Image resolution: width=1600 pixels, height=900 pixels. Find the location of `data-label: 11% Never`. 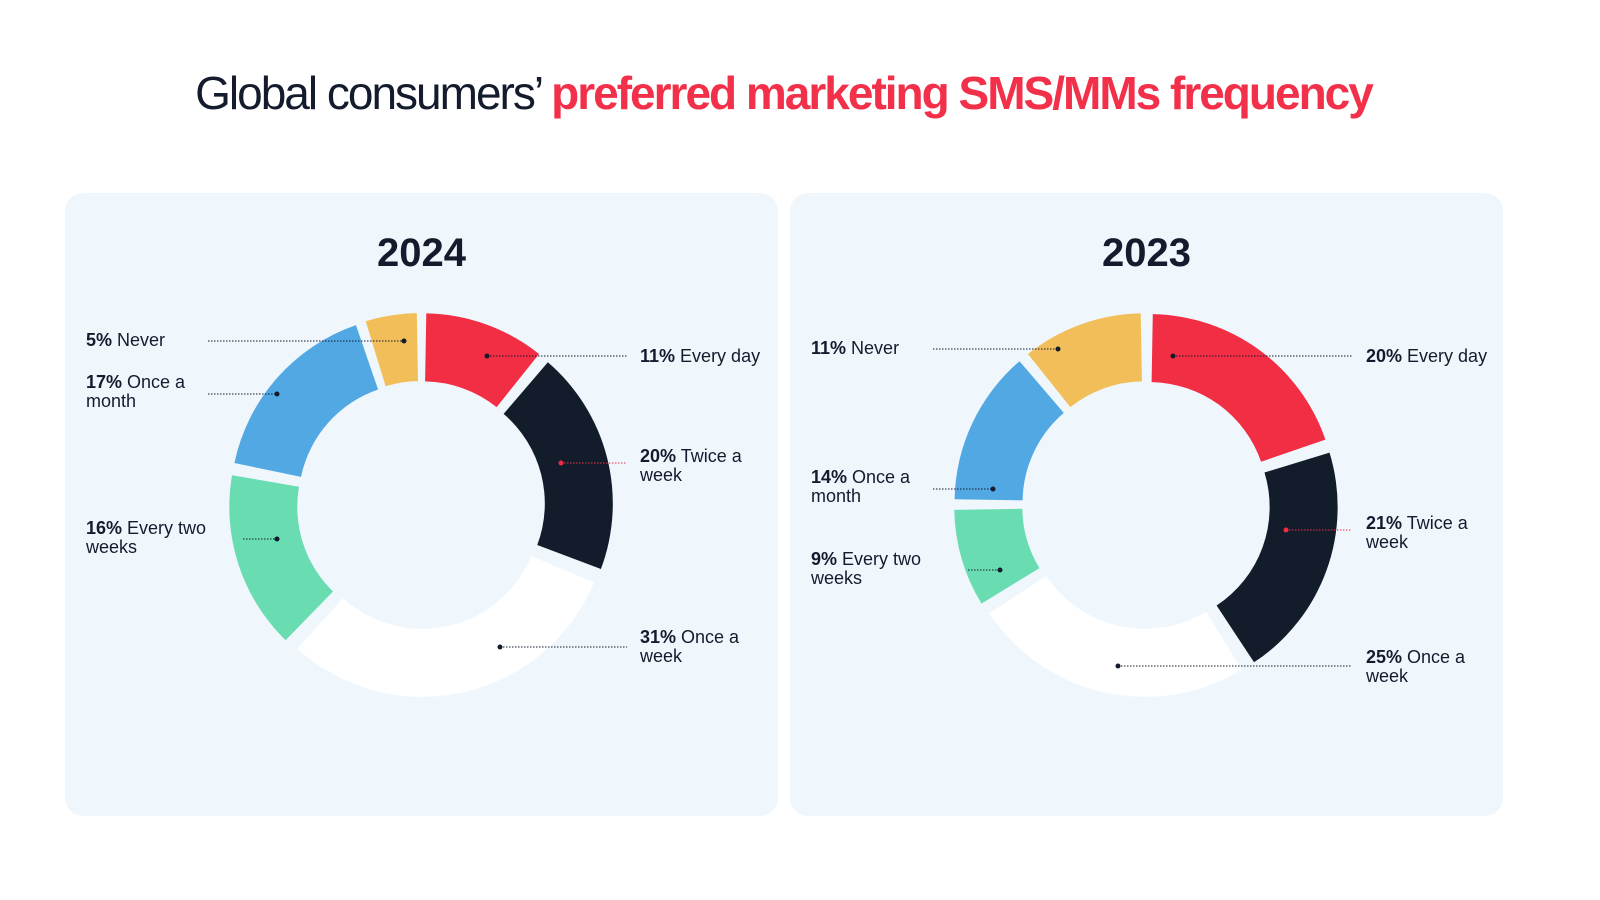

data-label: 11% Never is located at coordinates (881, 348).